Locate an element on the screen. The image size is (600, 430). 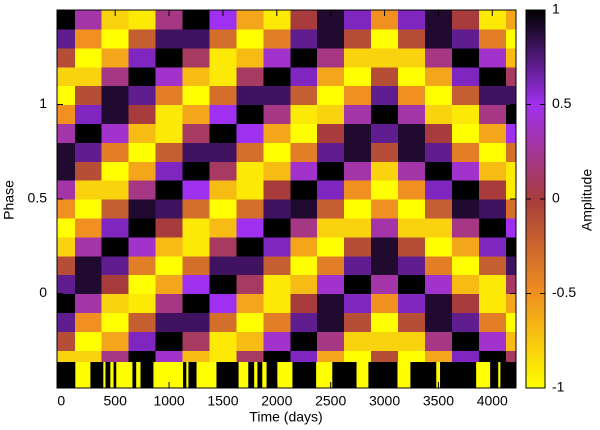
y-tick-label: 0 is located at coordinates (43, 292).